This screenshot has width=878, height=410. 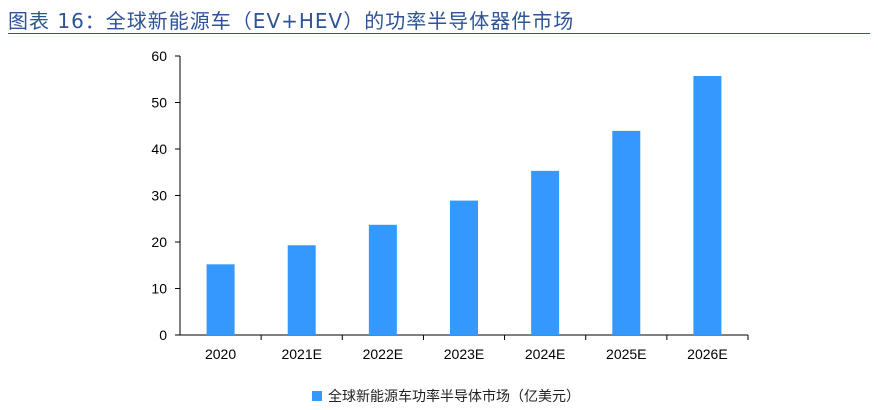 I want to click on y-tick-label: 60, so click(x=159, y=56).